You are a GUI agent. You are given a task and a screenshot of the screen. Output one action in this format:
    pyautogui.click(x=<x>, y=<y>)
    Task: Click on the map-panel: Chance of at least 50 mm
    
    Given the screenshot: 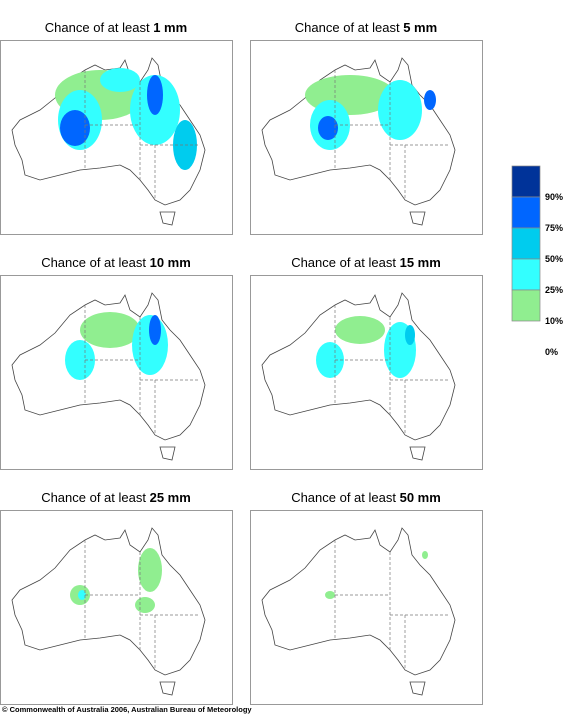 What is the action you would take?
    pyautogui.click(x=366, y=597)
    